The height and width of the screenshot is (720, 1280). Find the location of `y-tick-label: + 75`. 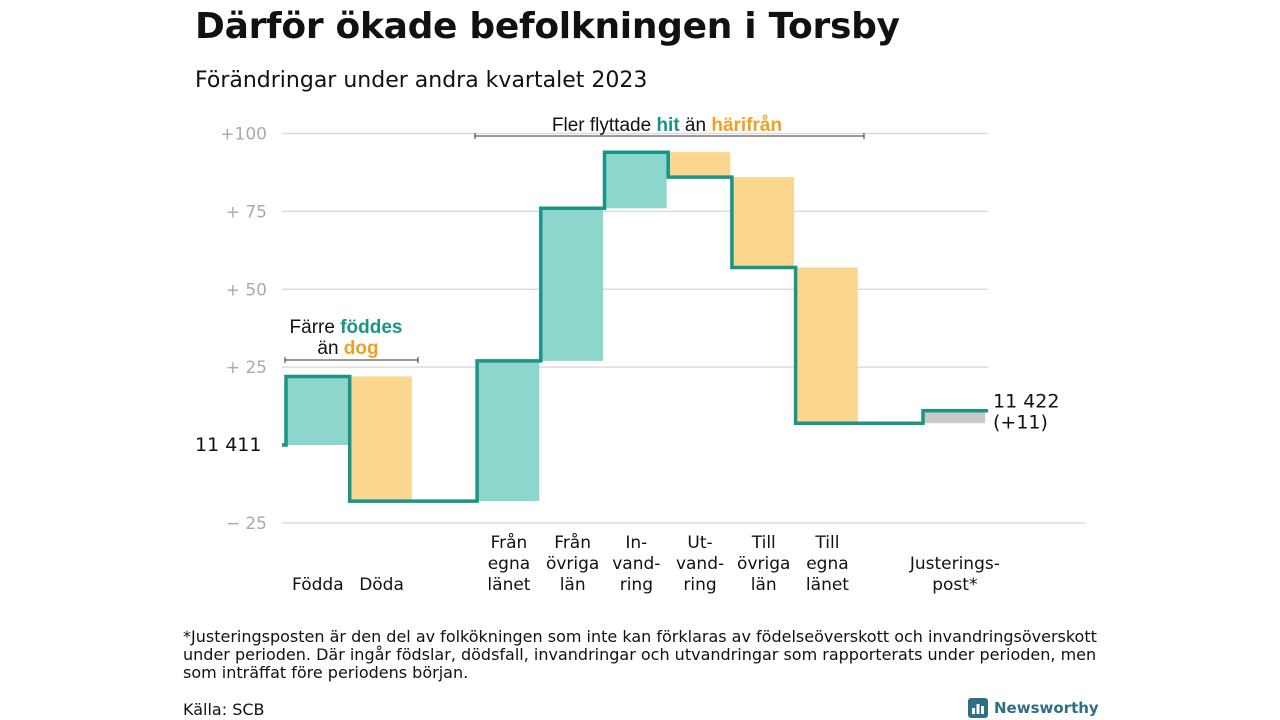

y-tick-label: + 75 is located at coordinates (246, 212).